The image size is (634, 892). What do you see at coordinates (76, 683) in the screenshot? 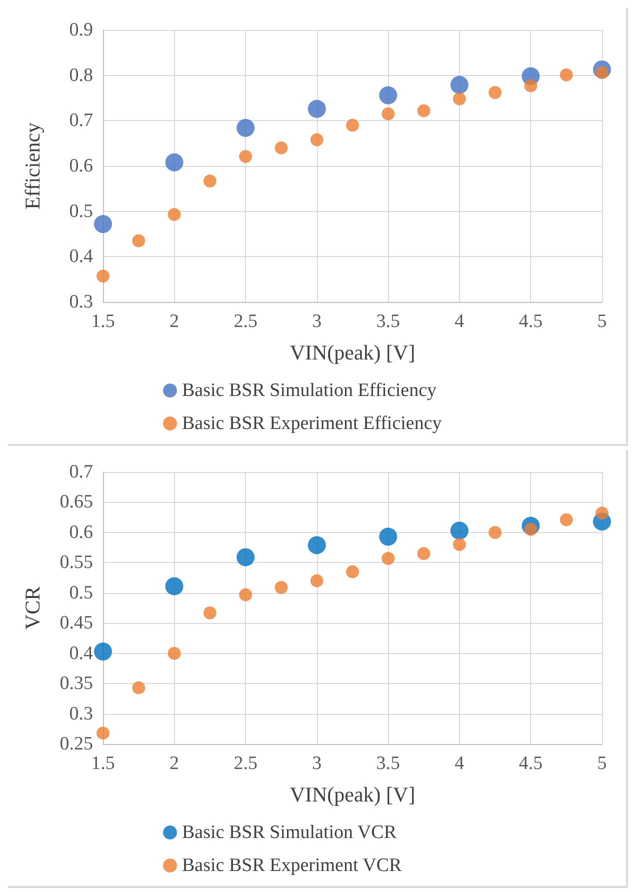
I see `y-tick-label: 0.35` at bounding box center [76, 683].